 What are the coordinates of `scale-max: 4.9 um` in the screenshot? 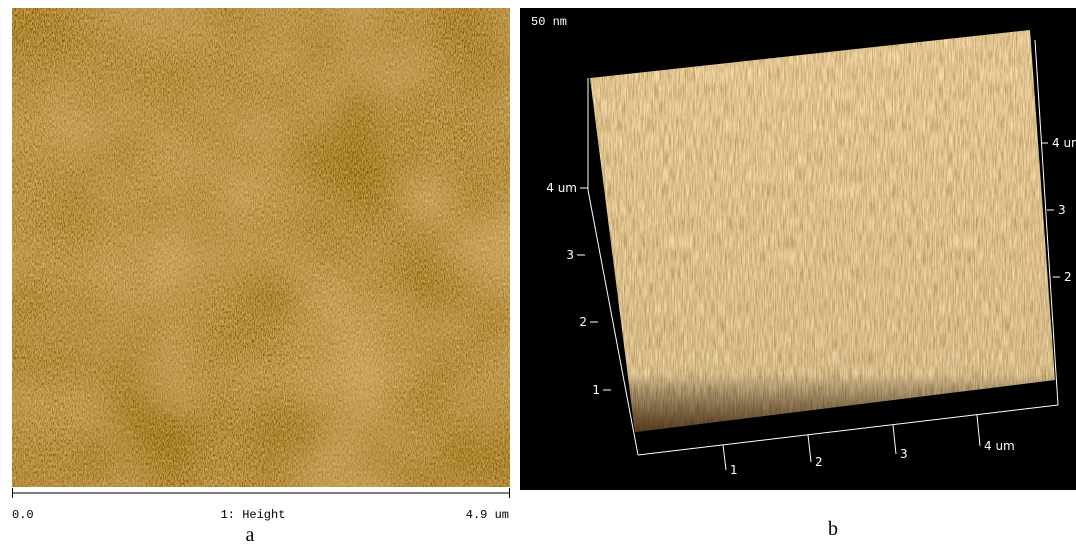 It's located at (487, 515).